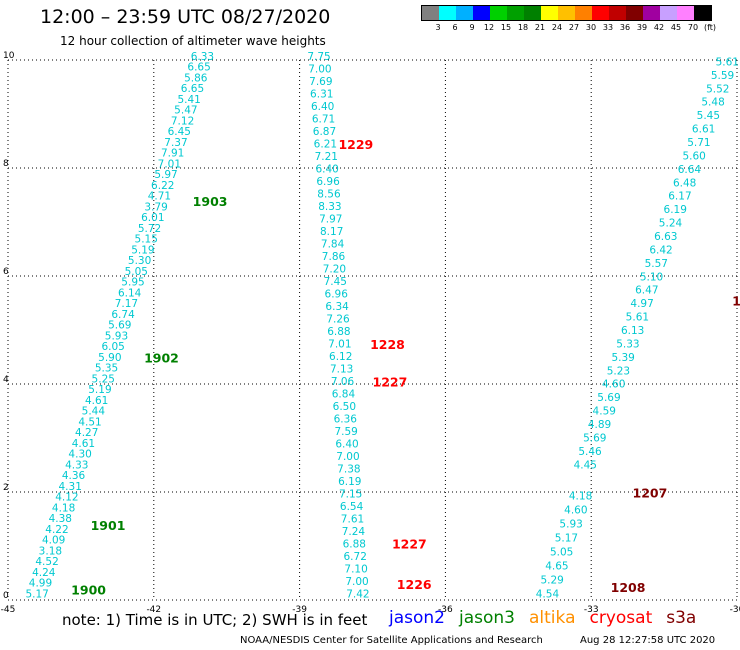 This screenshot has height=650, width=740. I want to click on x-tick-label: -36, so click(445, 610).